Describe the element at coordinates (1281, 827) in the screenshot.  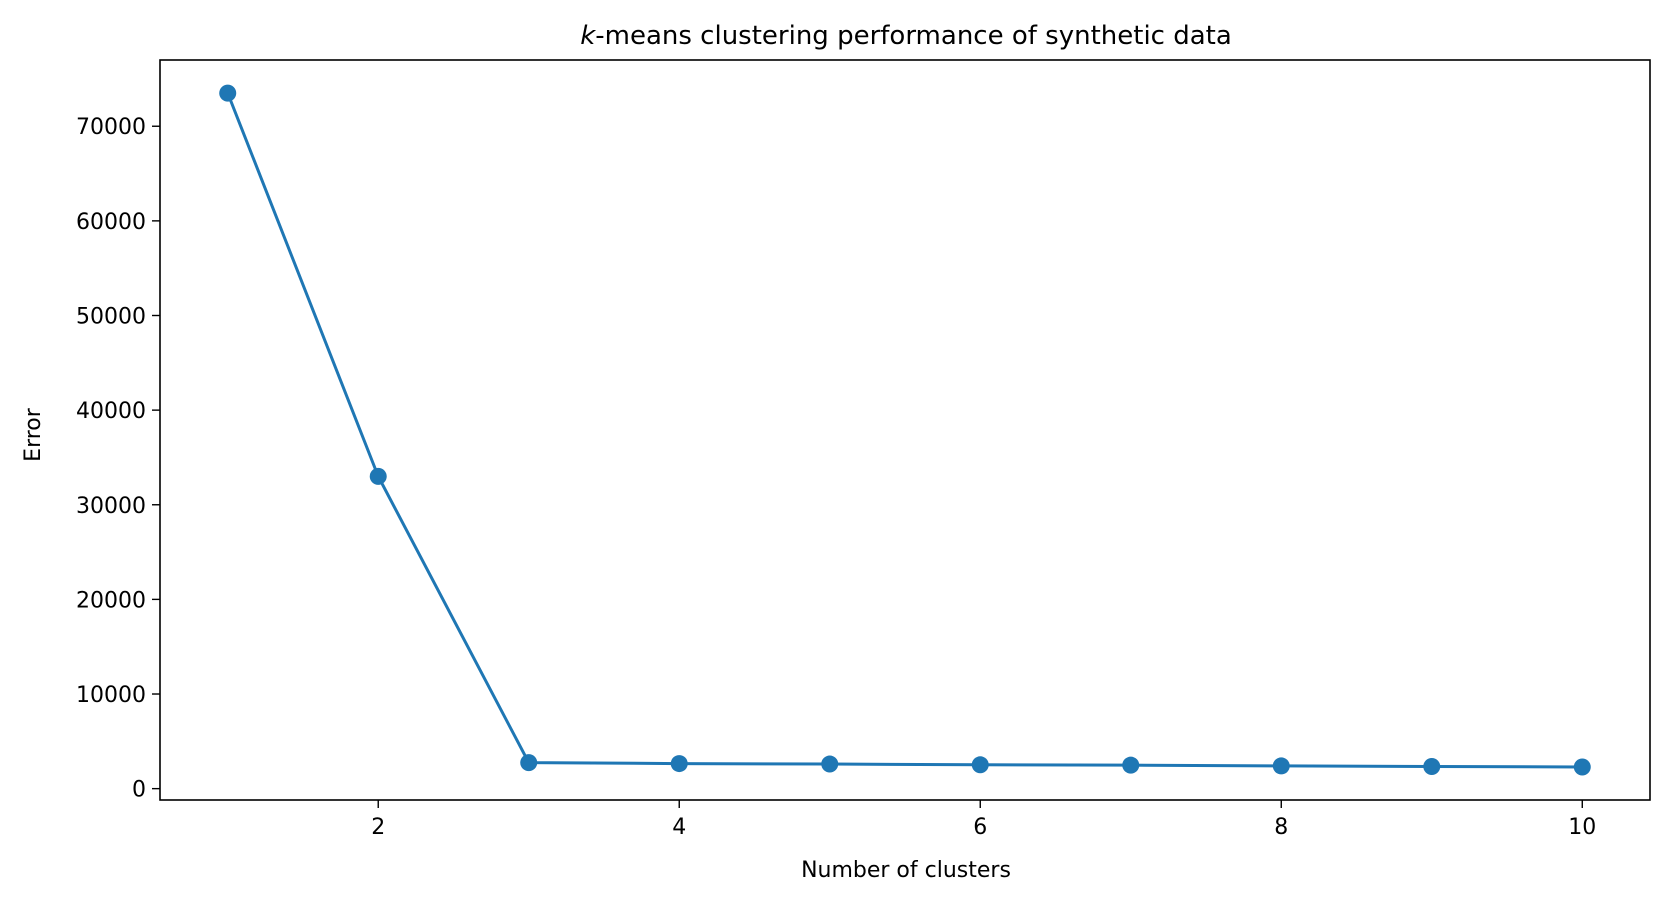
I see `x-tick-label: 8` at that location.